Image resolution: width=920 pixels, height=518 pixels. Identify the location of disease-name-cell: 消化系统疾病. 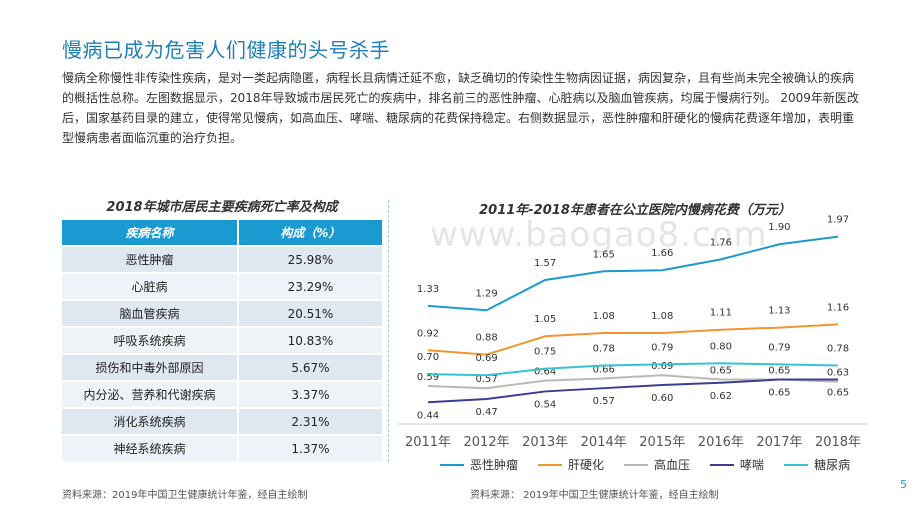
(149, 422).